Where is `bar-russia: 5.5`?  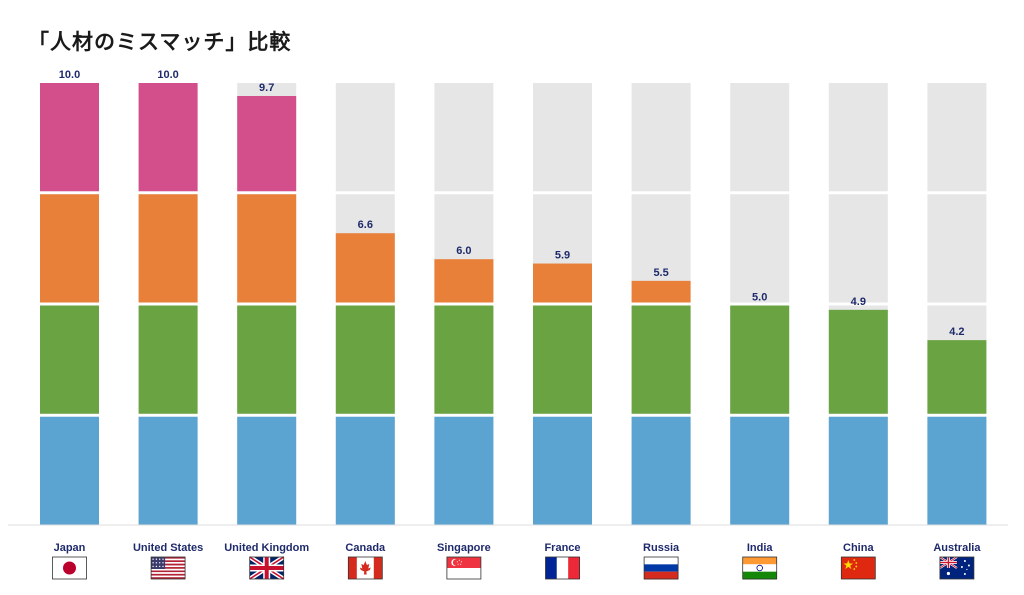
bar-russia: 5.5 is located at coordinates (661, 304).